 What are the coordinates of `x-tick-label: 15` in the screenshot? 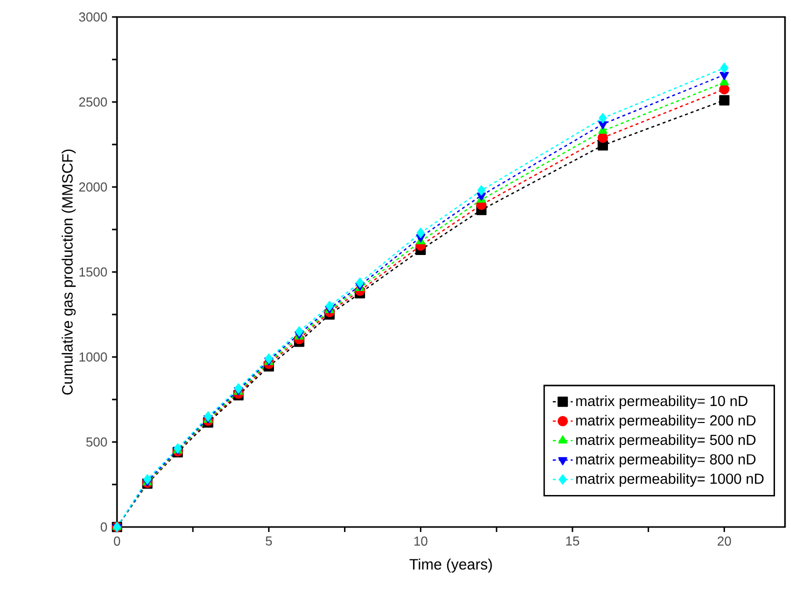 It's located at (573, 541).